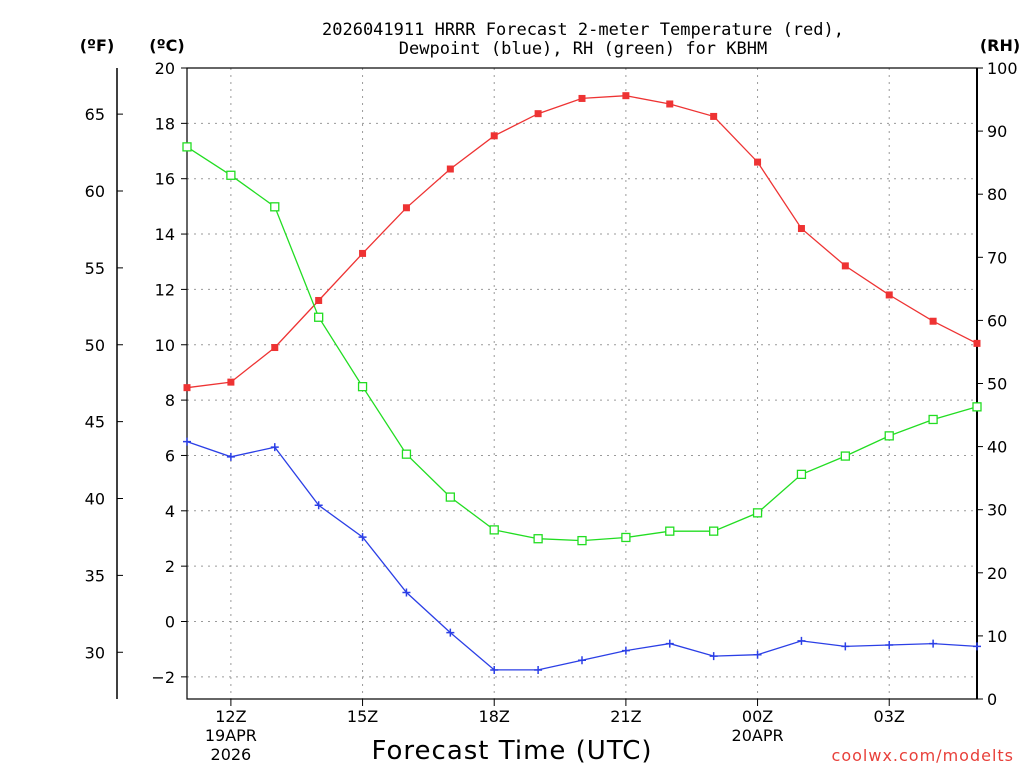 This screenshot has width=1024, height=768. I want to click on rh-tick-label: 20, so click(997, 573).